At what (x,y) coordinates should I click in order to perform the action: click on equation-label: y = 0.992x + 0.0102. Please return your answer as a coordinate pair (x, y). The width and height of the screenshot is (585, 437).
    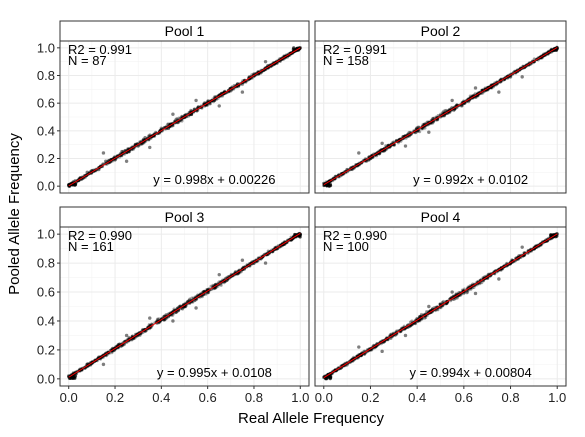
    Looking at the image, I should click on (470, 179).